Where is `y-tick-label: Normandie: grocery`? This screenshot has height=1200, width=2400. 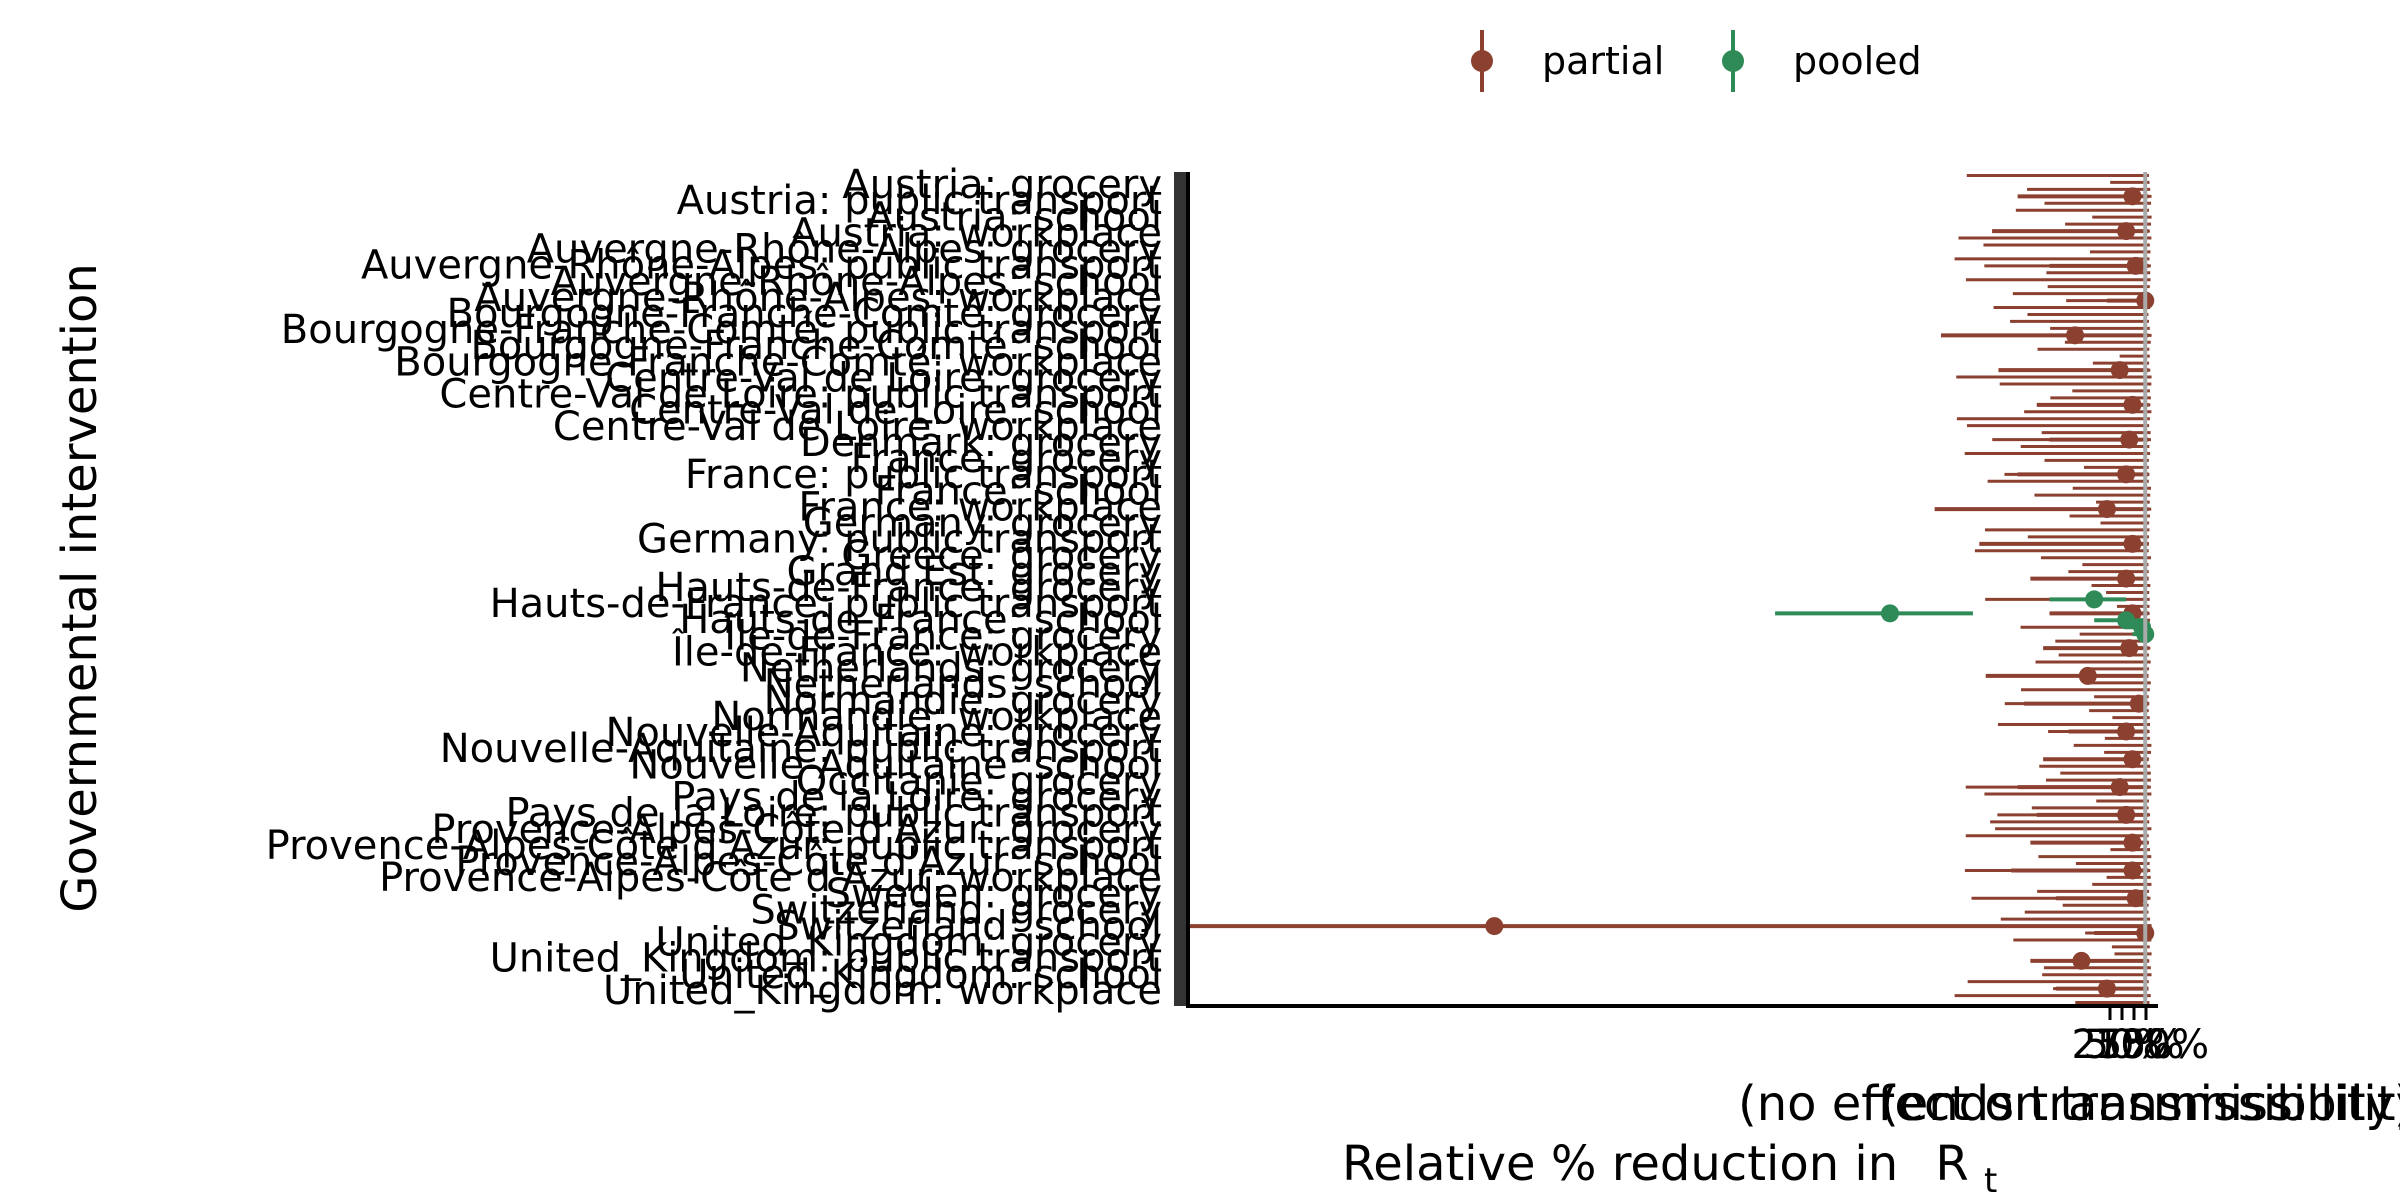 y-tick-label: Normandie: grocery is located at coordinates (963, 701).